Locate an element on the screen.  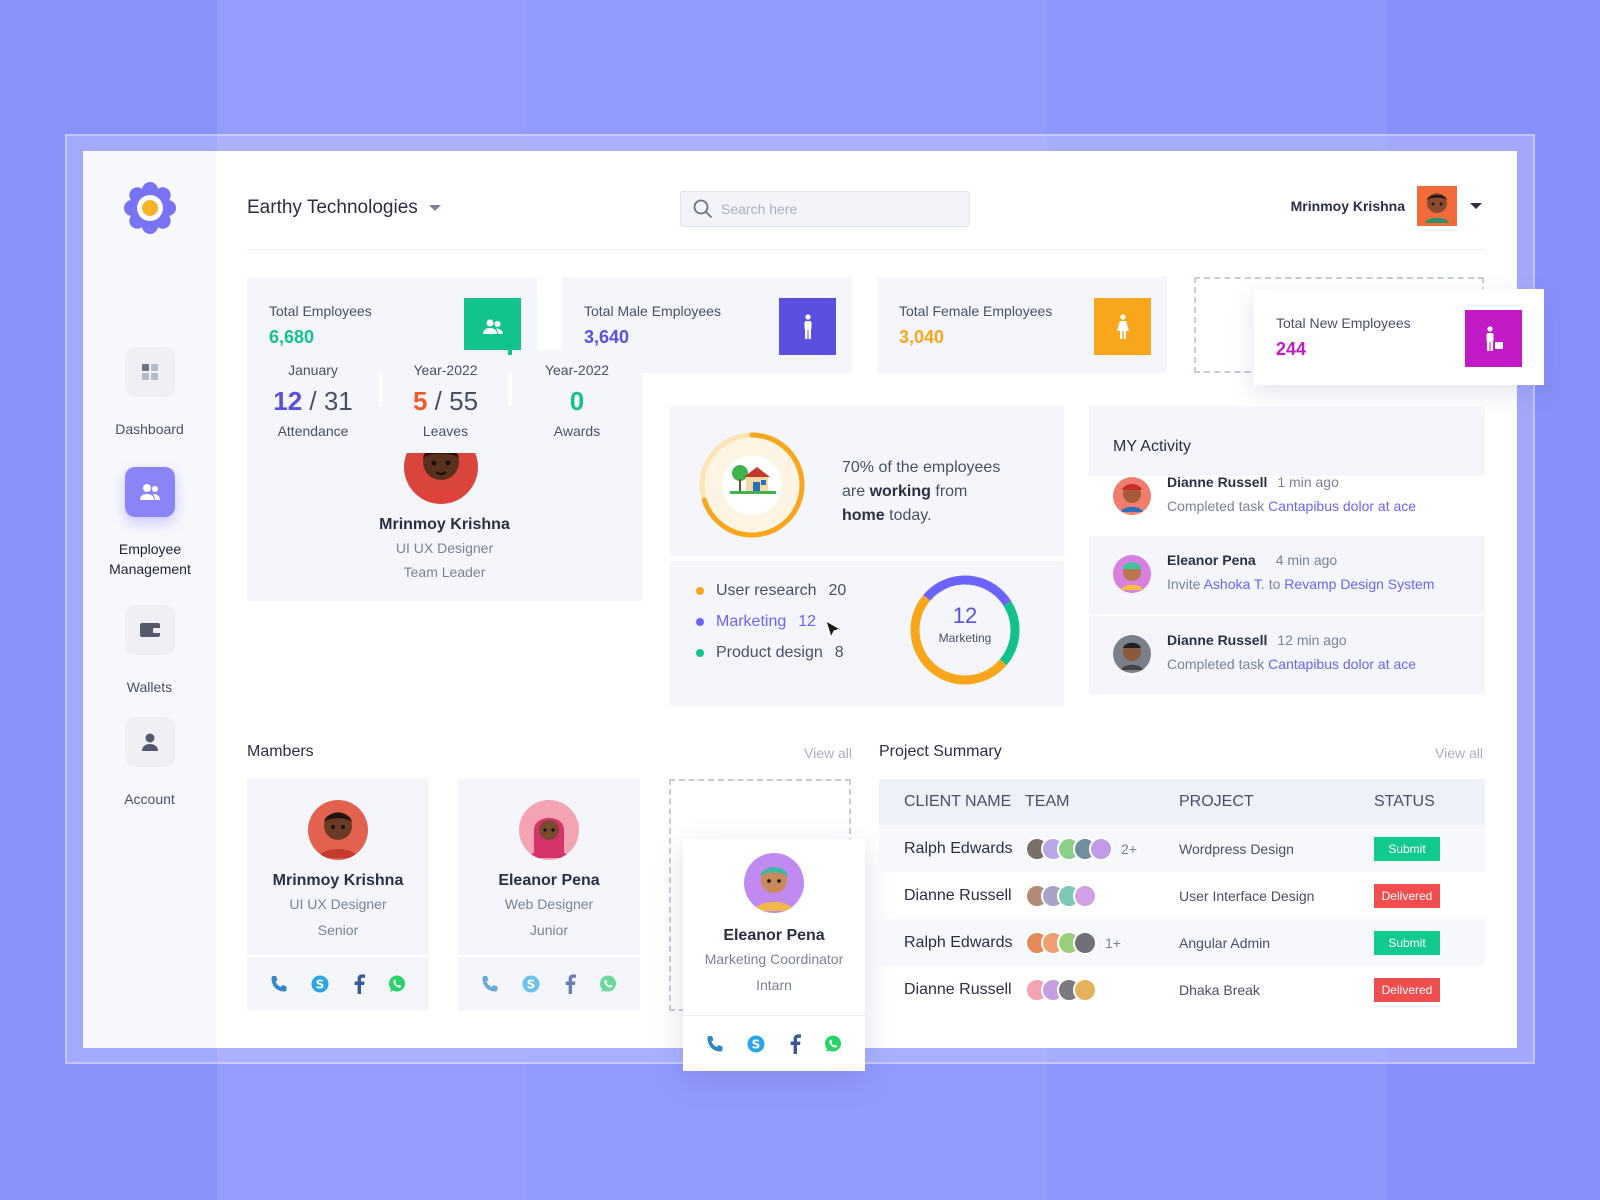
company-selector: Earthy Technologies is located at coordinates (344, 208).